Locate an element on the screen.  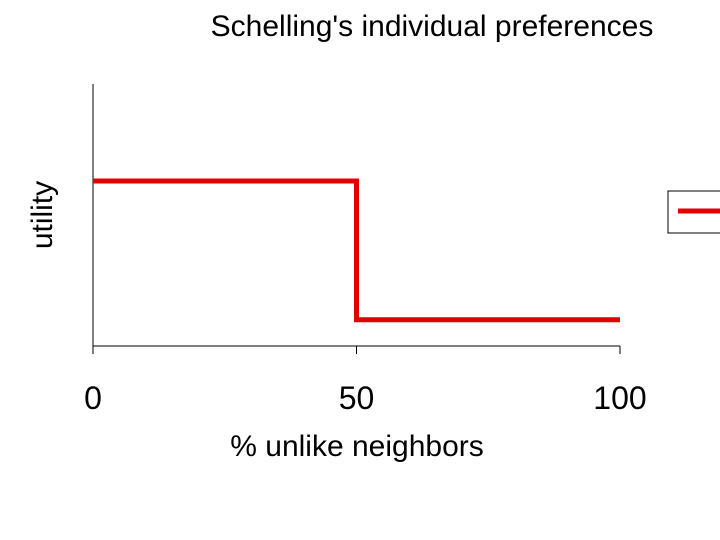
x-ticks: 0 50 100 is located at coordinates (365, 381).